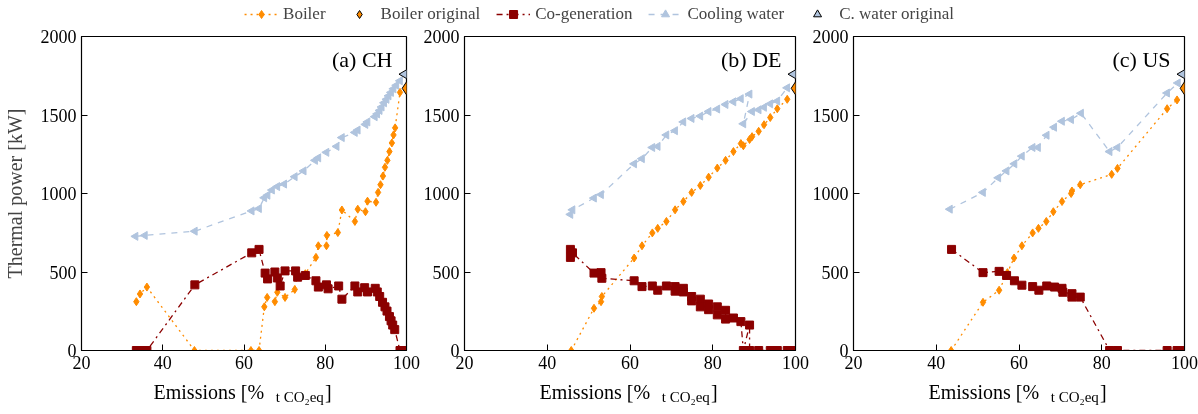 The height and width of the screenshot is (414, 1198). I want to click on legend-label: C. water original, so click(896, 14).